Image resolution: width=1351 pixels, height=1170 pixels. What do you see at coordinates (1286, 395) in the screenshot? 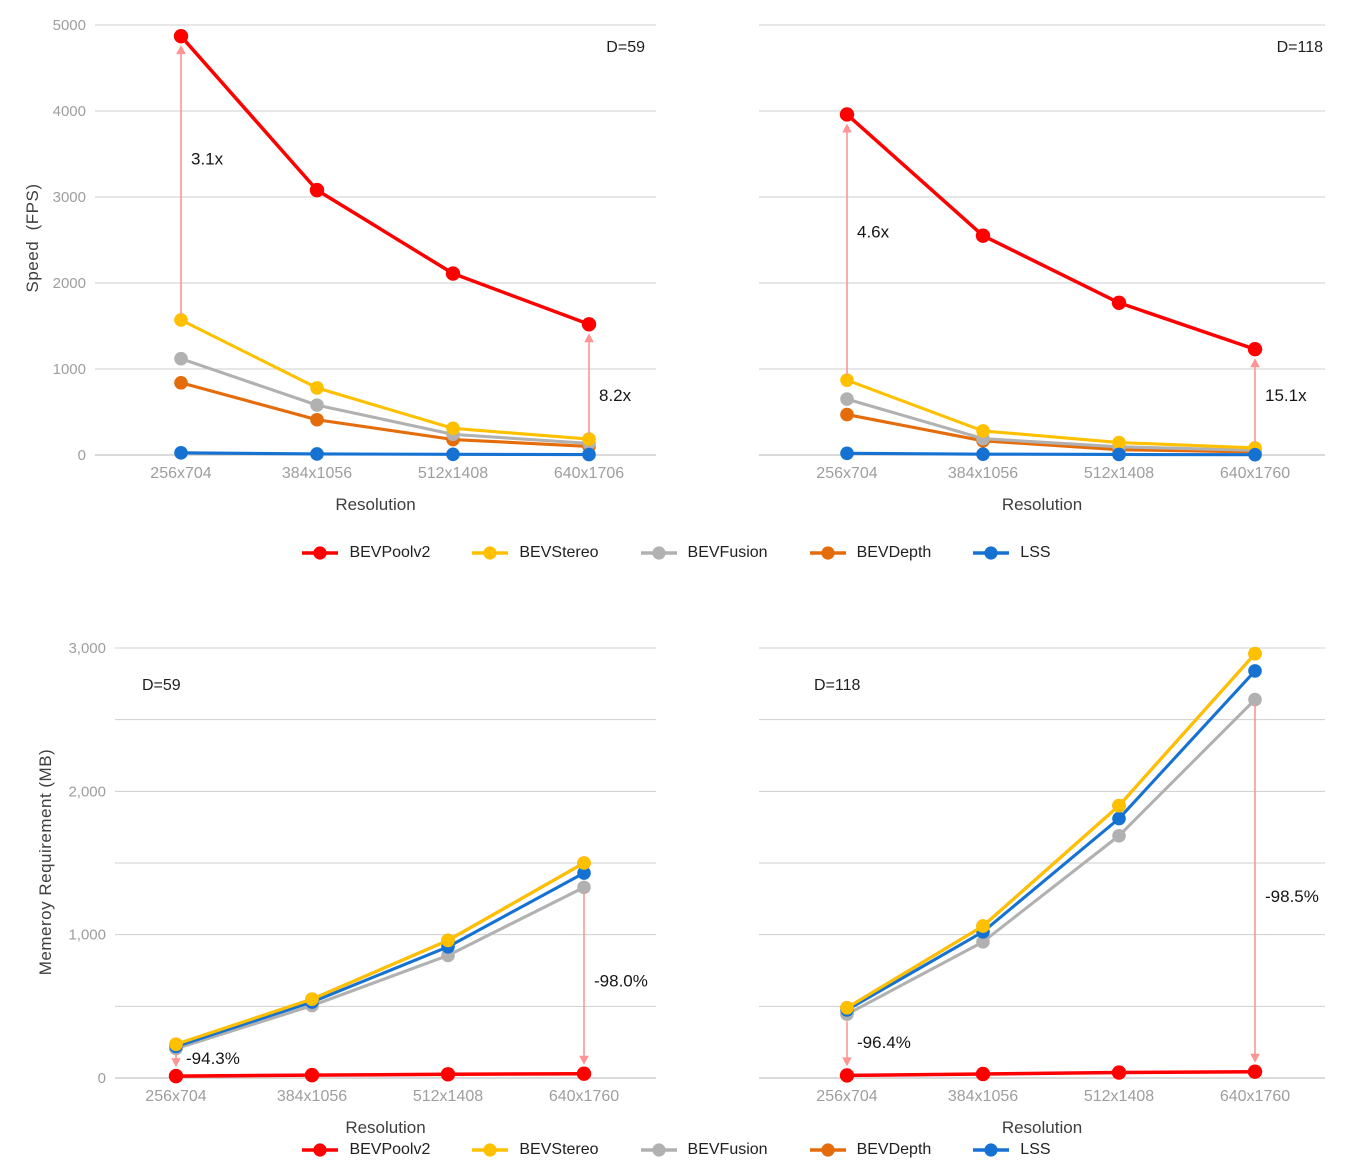
I see `annotation-label: 15.1x` at bounding box center [1286, 395].